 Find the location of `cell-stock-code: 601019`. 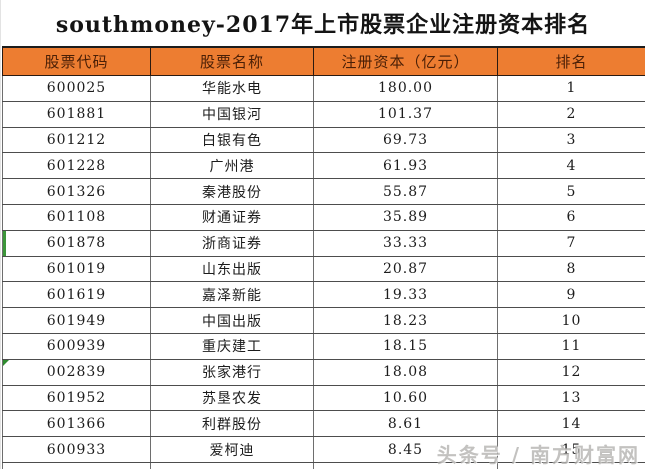

cell-stock-code: 601019 is located at coordinates (76, 269).